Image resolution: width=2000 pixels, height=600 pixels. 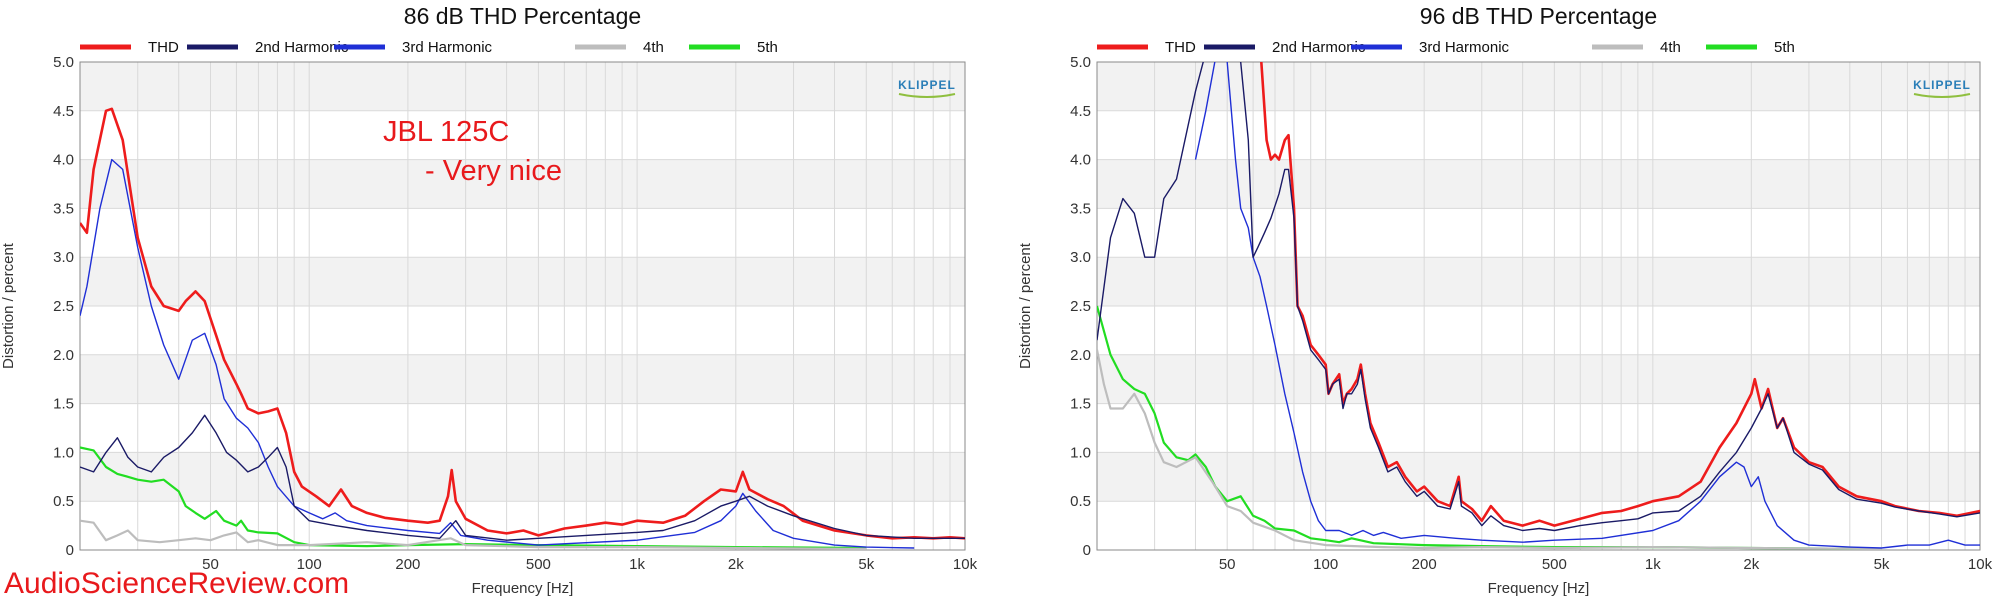 I want to click on chart-title: 96 dB THD Percentage, so click(x=1538, y=16).